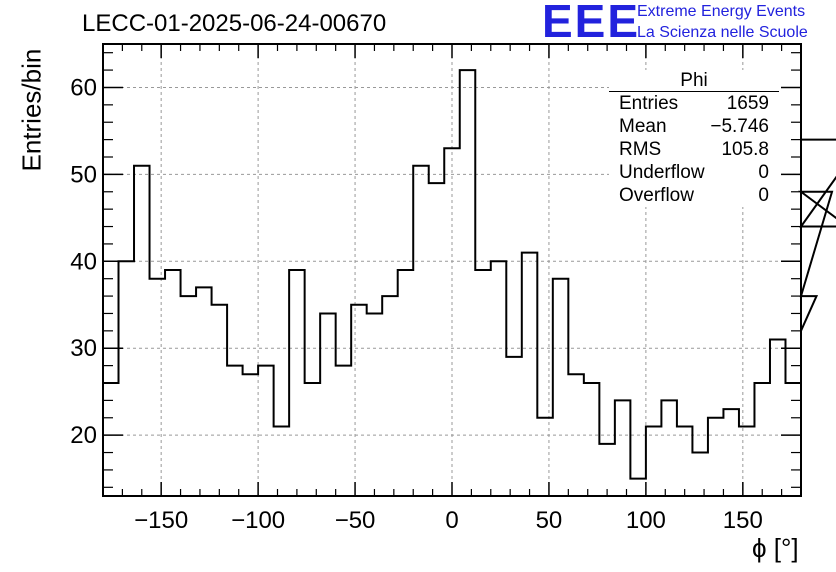  What do you see at coordinates (694, 126) in the screenshot?
I see `stats-row-mean: Mean −5.746` at bounding box center [694, 126].